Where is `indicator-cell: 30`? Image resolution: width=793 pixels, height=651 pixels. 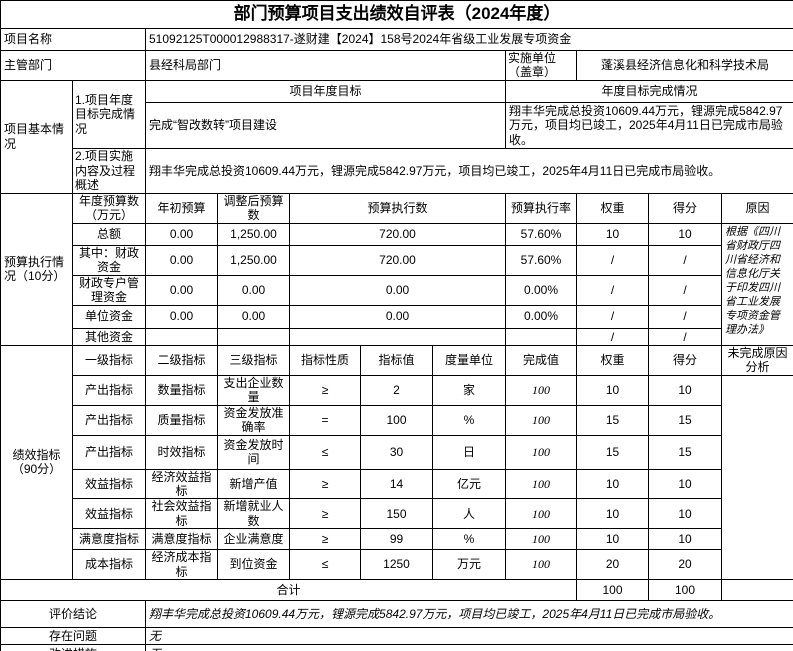 indicator-cell: 30 is located at coordinates (396, 452).